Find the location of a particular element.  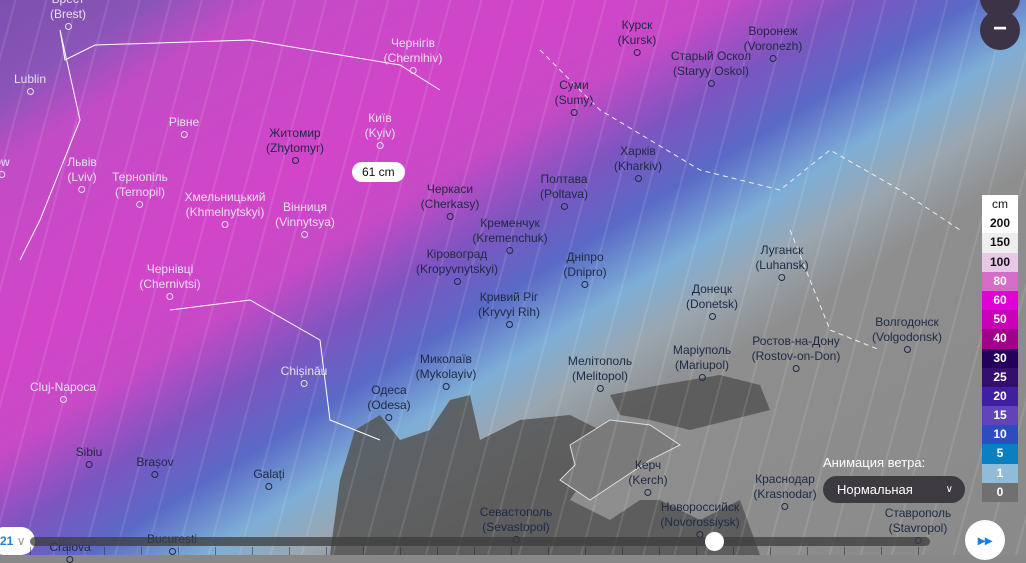

city-name: Ставрополь is located at coordinates (918, 513).